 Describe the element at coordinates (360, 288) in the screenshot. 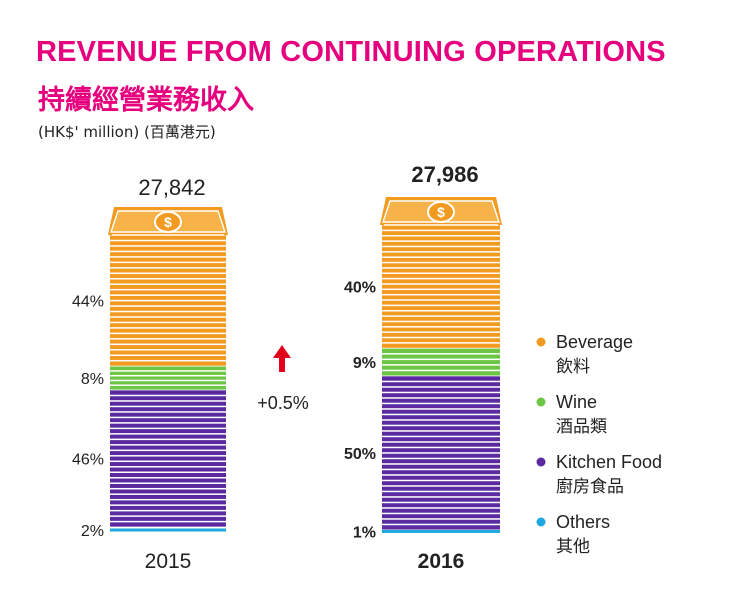

I see `segment-percent-label: 40%` at that location.